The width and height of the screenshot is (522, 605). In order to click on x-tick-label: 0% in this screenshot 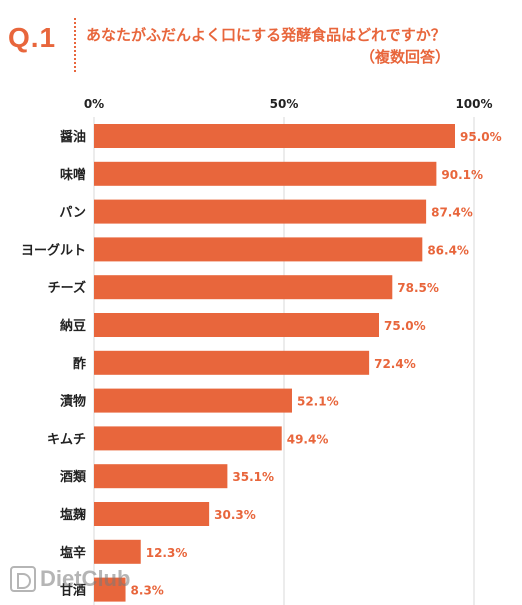, I will do `click(94, 104)`.